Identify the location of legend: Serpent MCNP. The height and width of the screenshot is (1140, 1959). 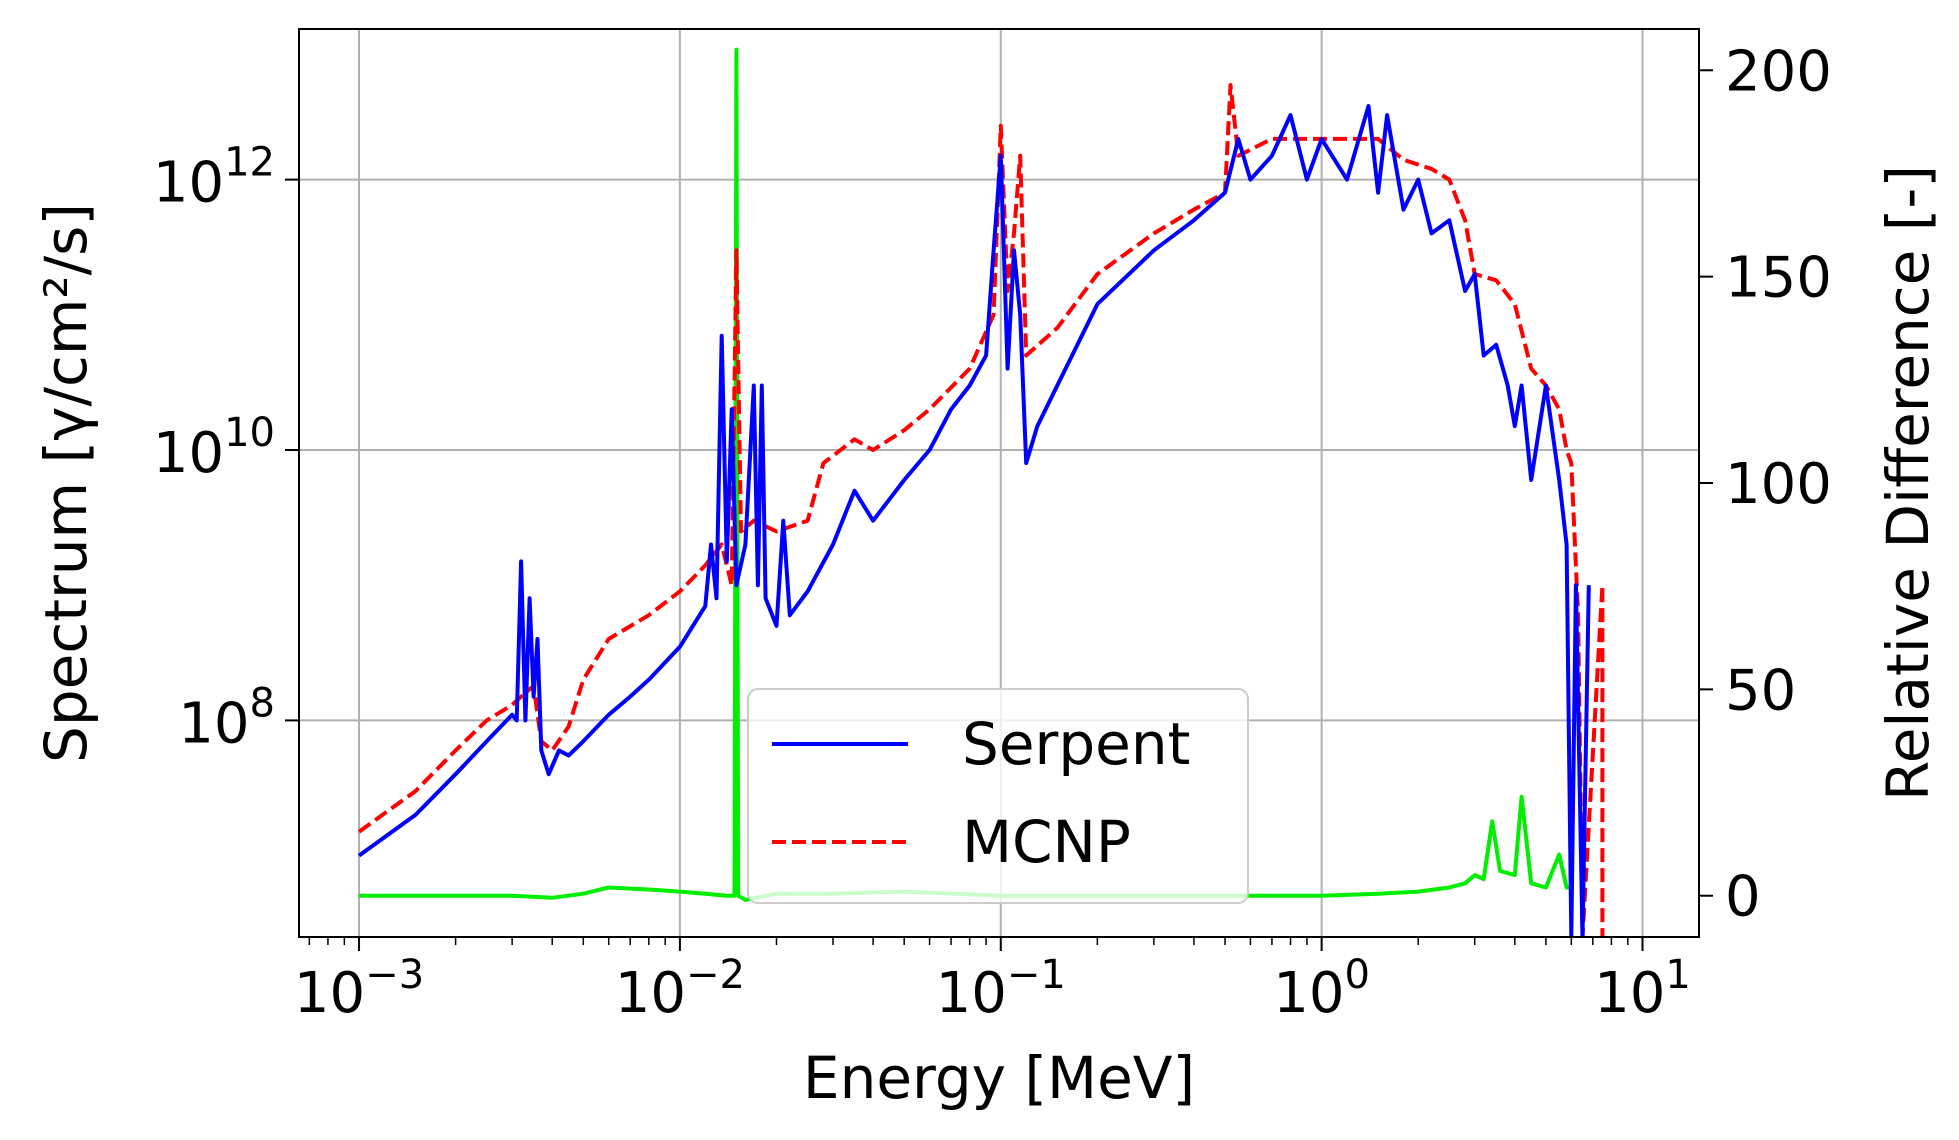
(998, 796).